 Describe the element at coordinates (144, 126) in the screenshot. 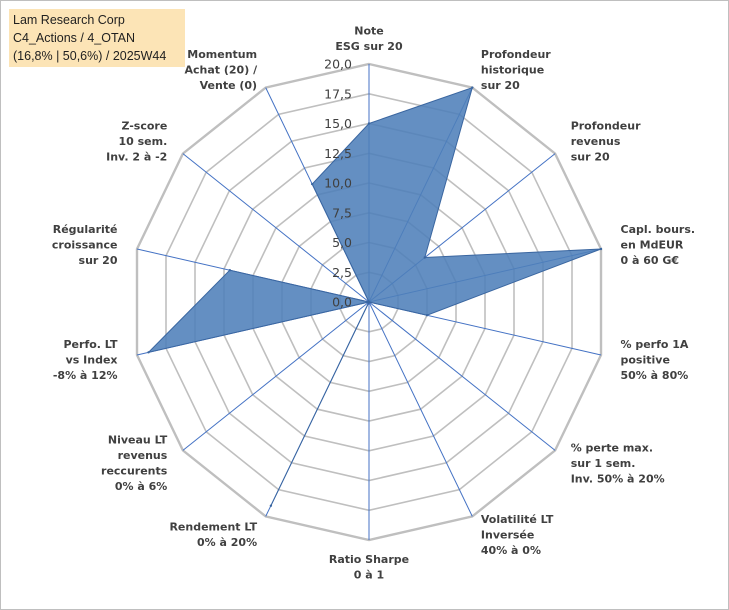

I see `axis-label-line: Z-score` at that location.